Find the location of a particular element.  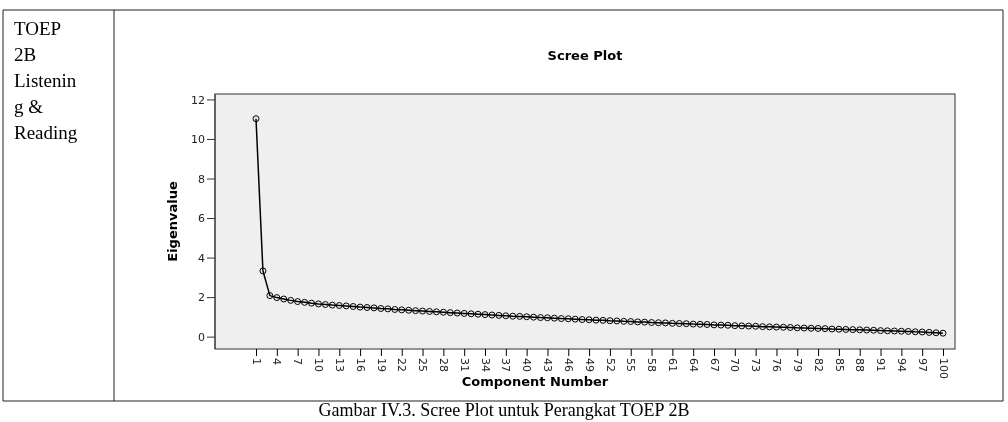

y-tick-label: 4 is located at coordinates (201, 258).